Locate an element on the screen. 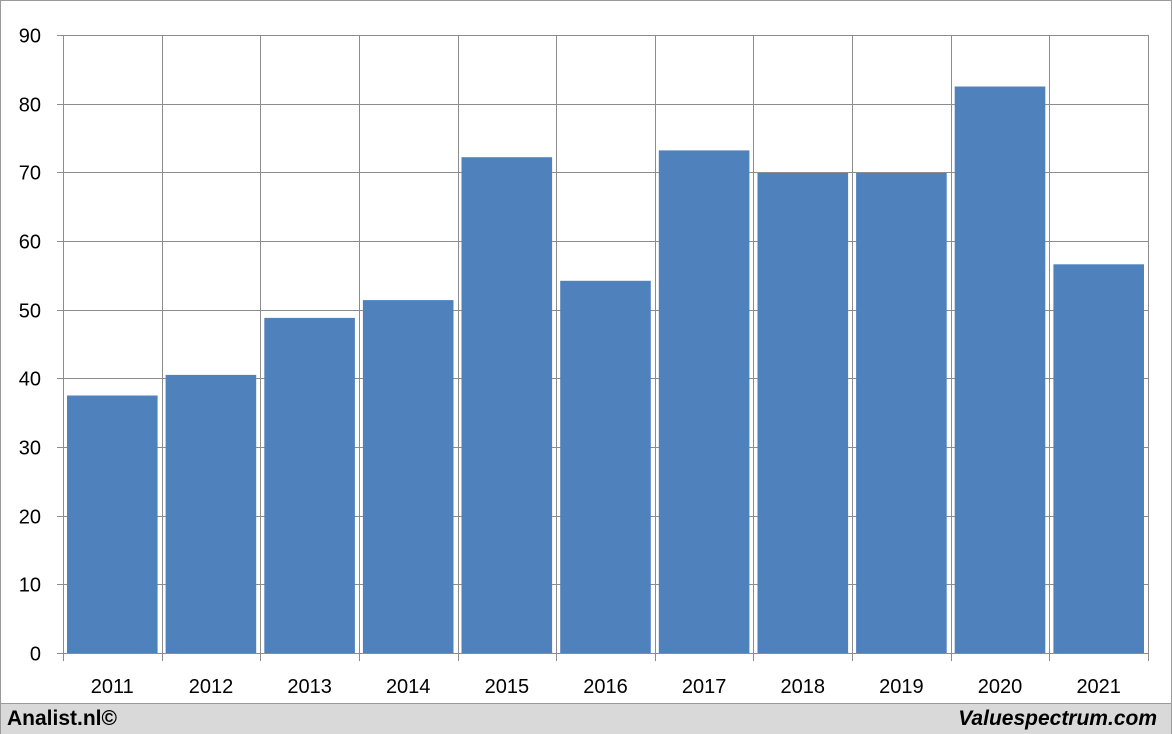 Image resolution: width=1172 pixels, height=734 pixels. y-tick-labels: 0 10 20 30 40 50 60 70 80 90 is located at coordinates (30, 346).